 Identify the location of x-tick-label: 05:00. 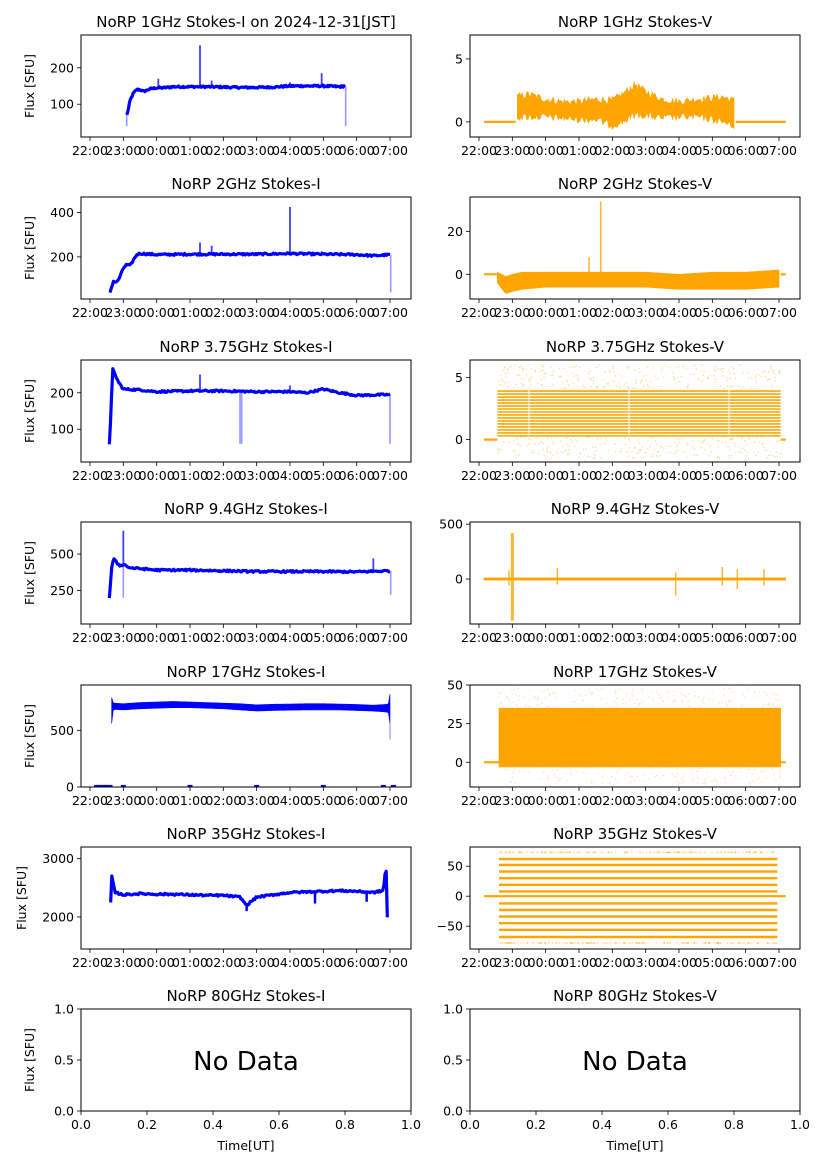
(323, 475).